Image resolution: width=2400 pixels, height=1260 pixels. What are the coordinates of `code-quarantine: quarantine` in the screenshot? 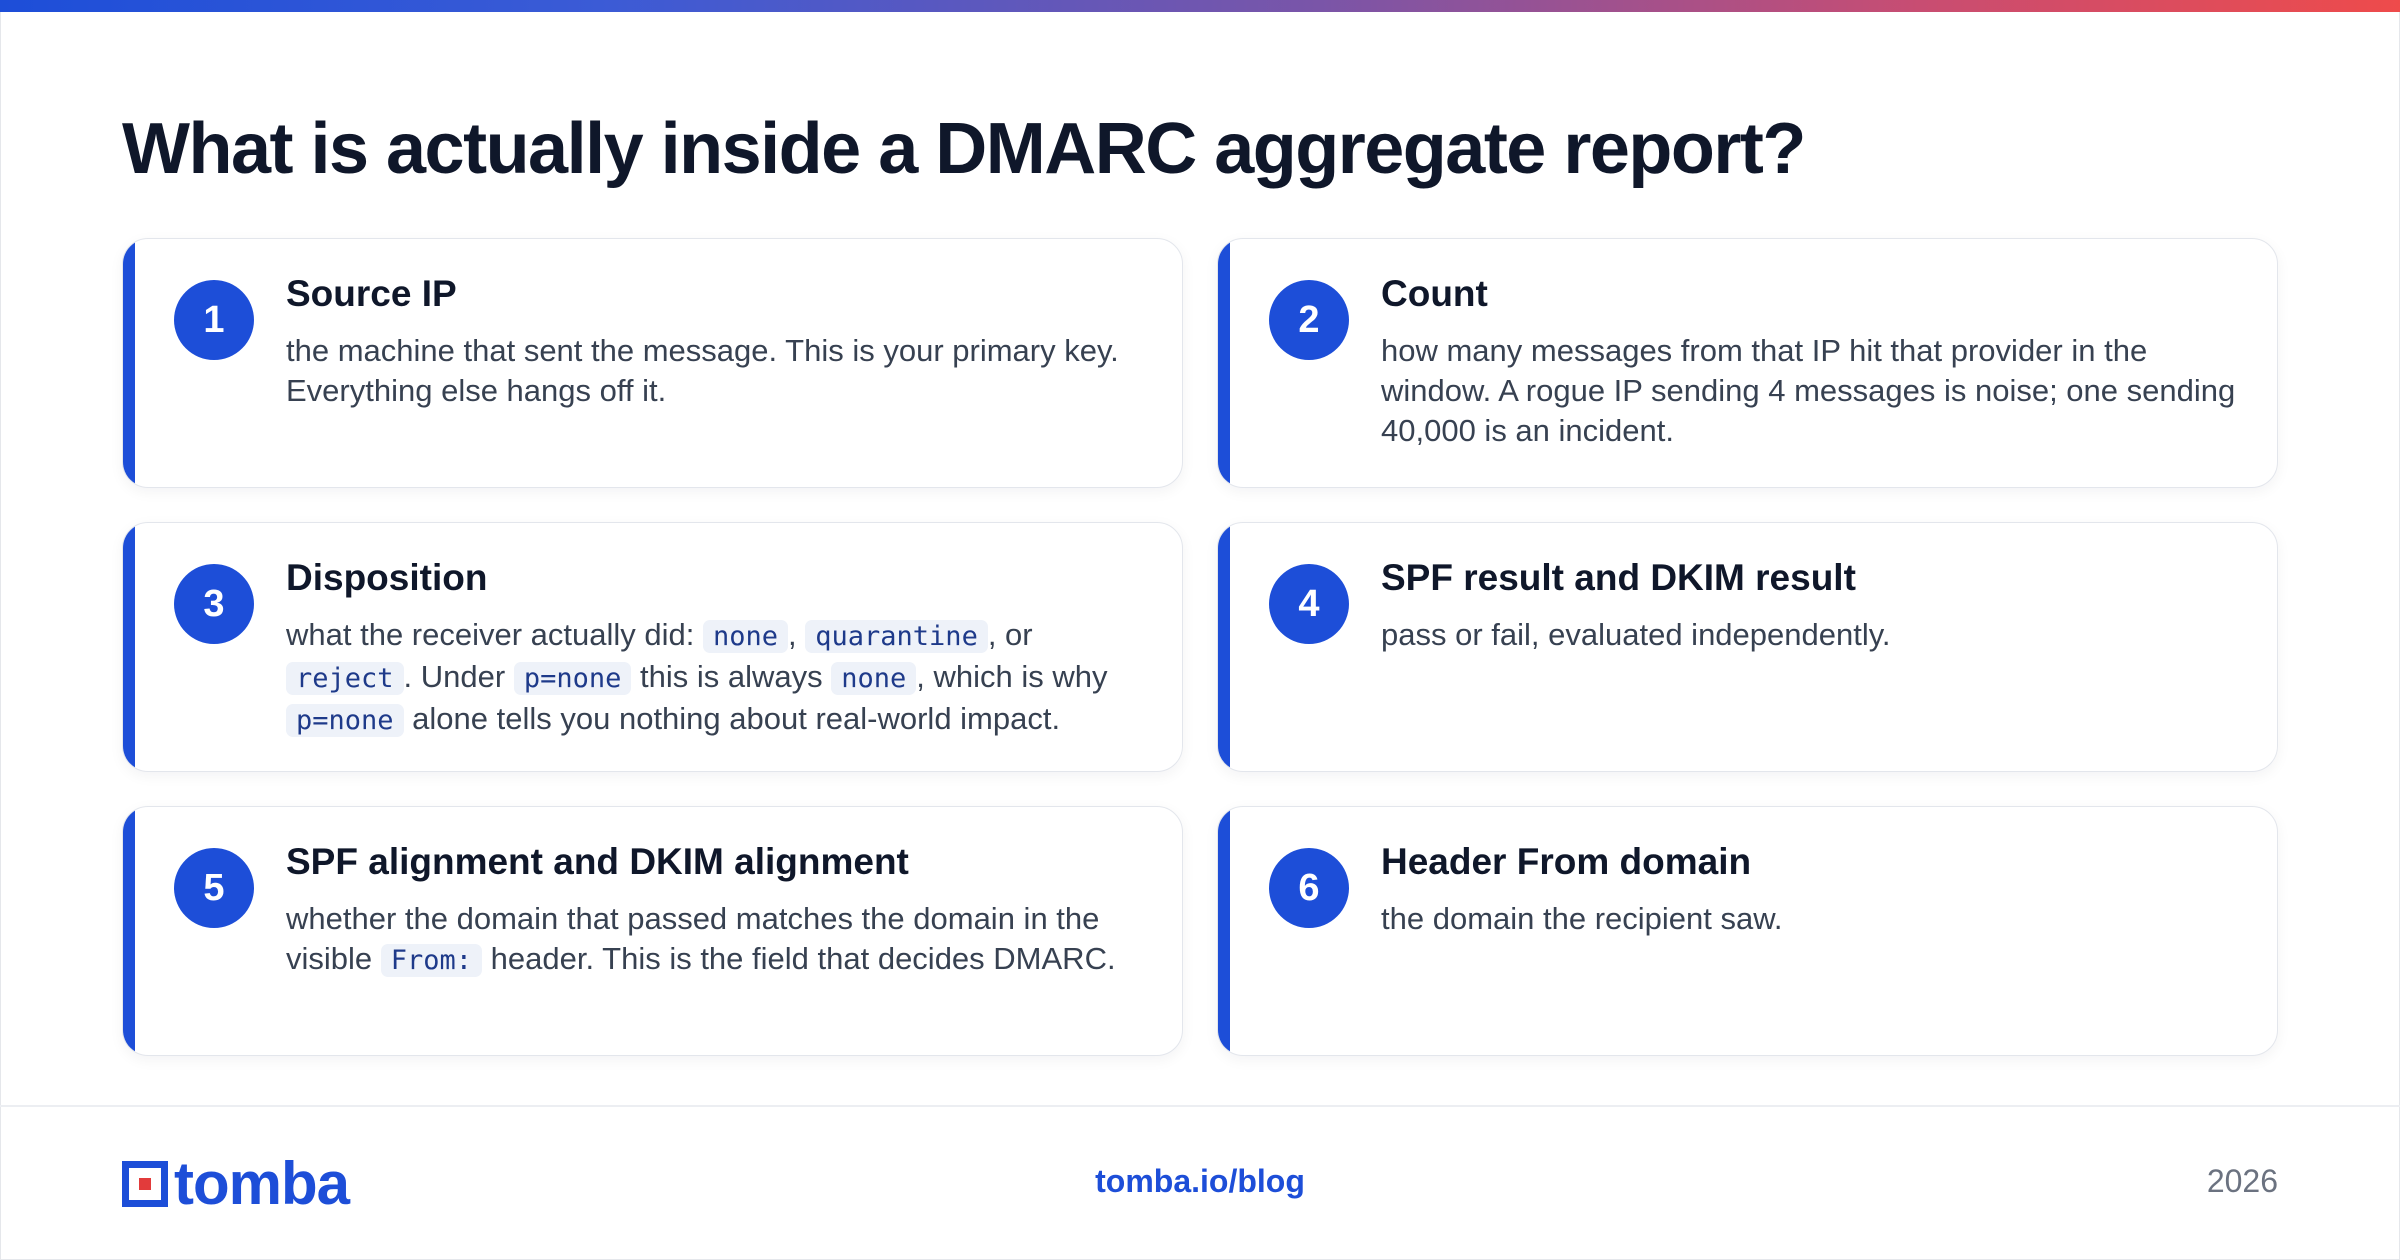 It's located at (896, 636).